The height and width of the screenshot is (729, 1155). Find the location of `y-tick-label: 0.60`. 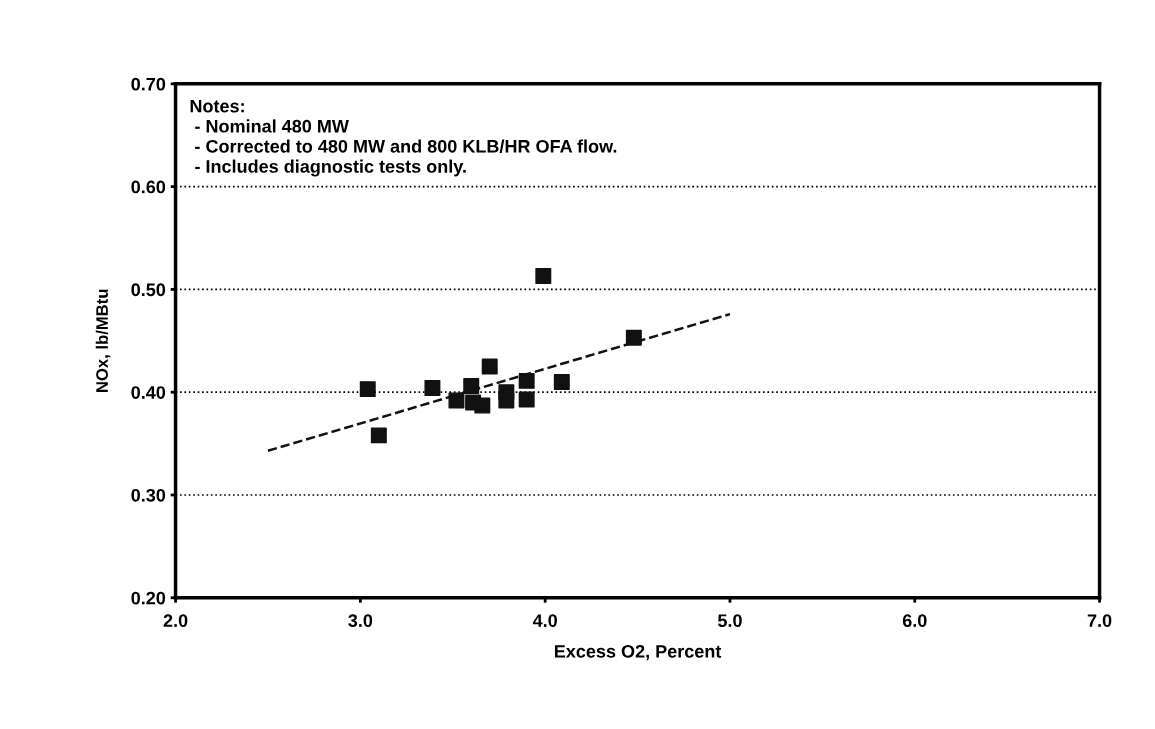

y-tick-label: 0.60 is located at coordinates (148, 187).